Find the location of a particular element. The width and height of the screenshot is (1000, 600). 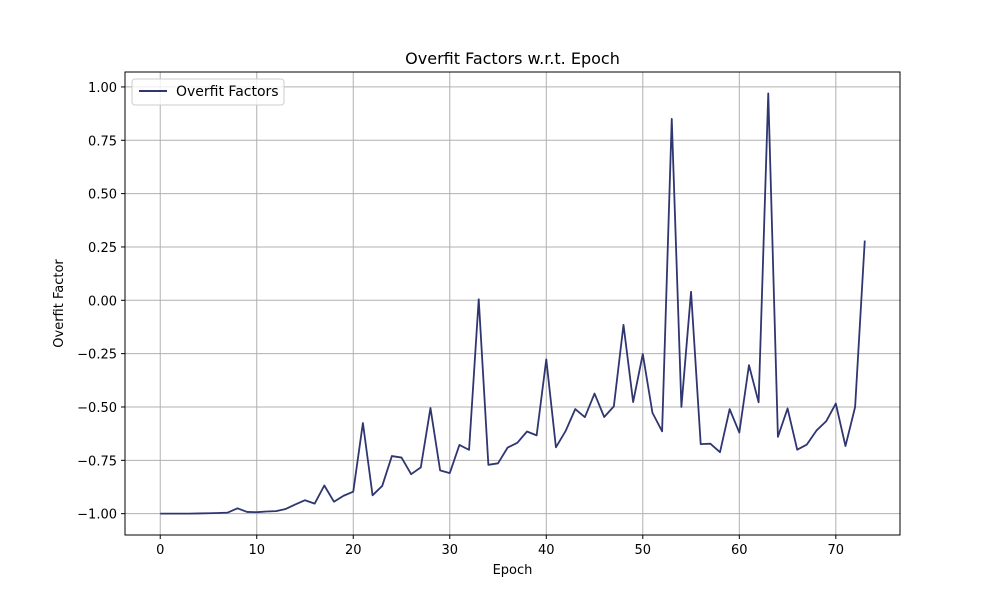

x-tick-label: 40 is located at coordinates (546, 550).